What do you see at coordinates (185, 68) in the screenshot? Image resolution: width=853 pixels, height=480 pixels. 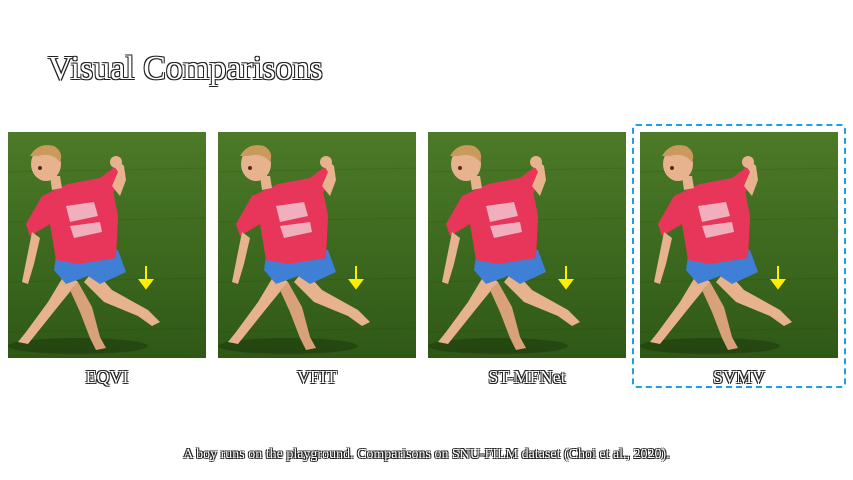 I see `slide-title: Visual Comparisons` at bounding box center [185, 68].